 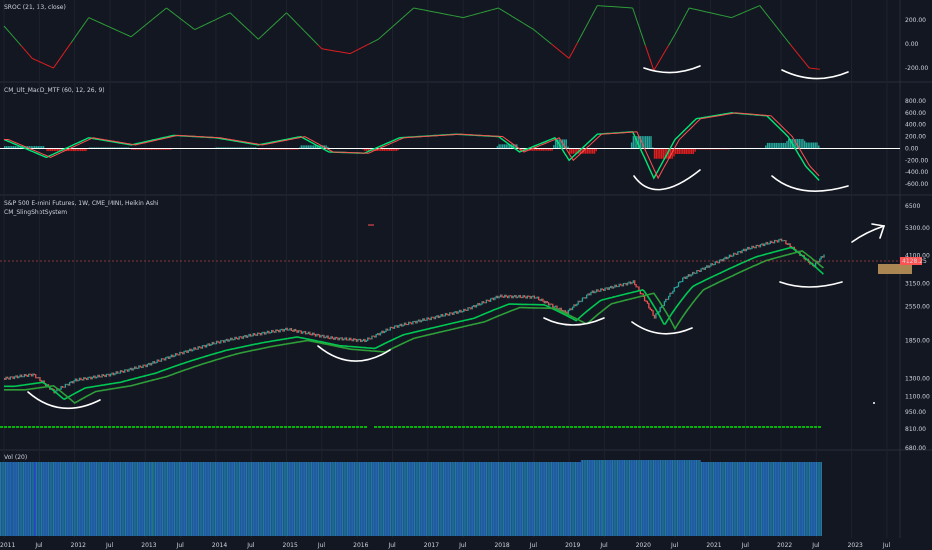 What do you see at coordinates (674, 545) in the screenshot?
I see `x-tick-label: Jul` at bounding box center [674, 545].